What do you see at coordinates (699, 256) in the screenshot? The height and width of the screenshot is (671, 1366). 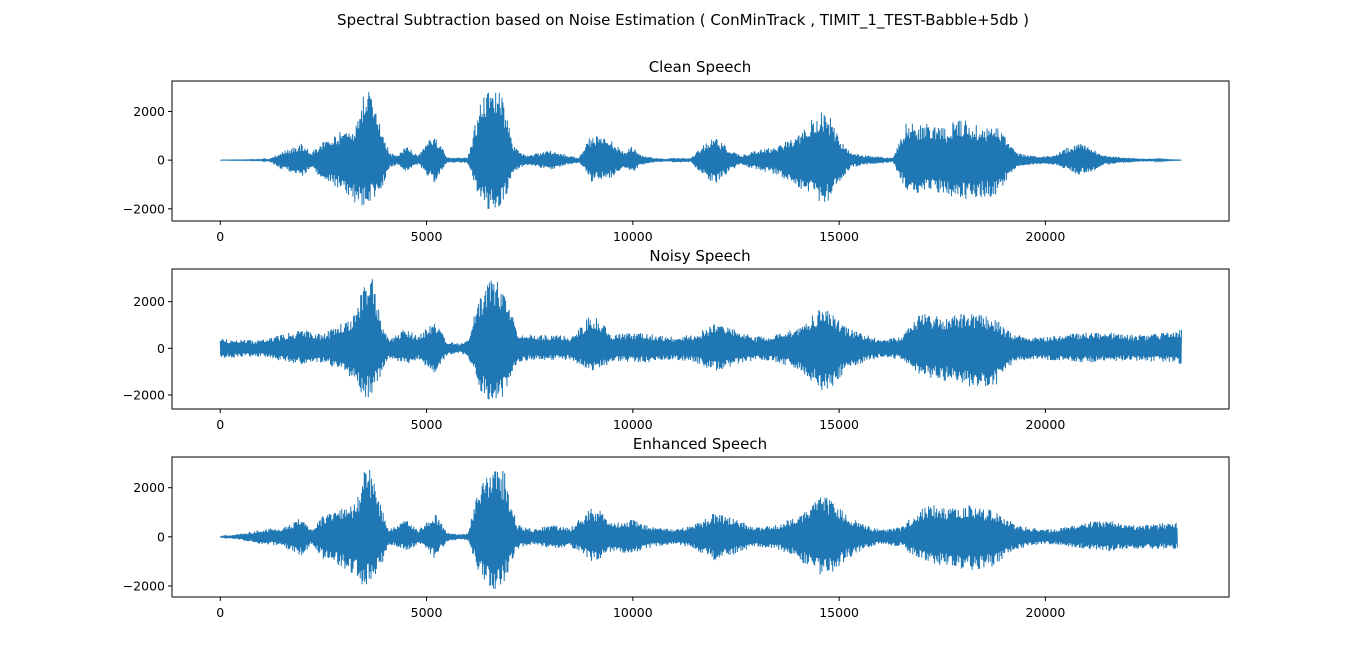 I see `panel-title: Noisy Speech` at bounding box center [699, 256].